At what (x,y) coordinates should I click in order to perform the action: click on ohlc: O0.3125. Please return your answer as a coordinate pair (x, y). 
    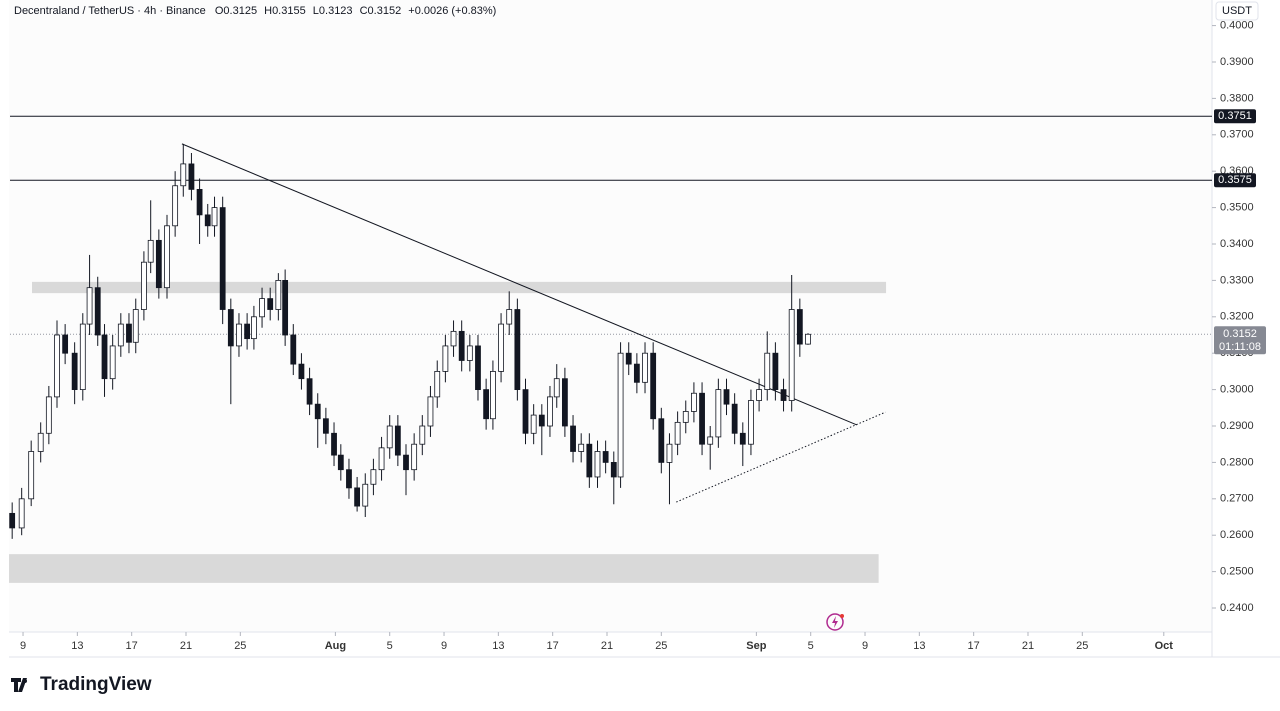
    Looking at the image, I should click on (236, 11).